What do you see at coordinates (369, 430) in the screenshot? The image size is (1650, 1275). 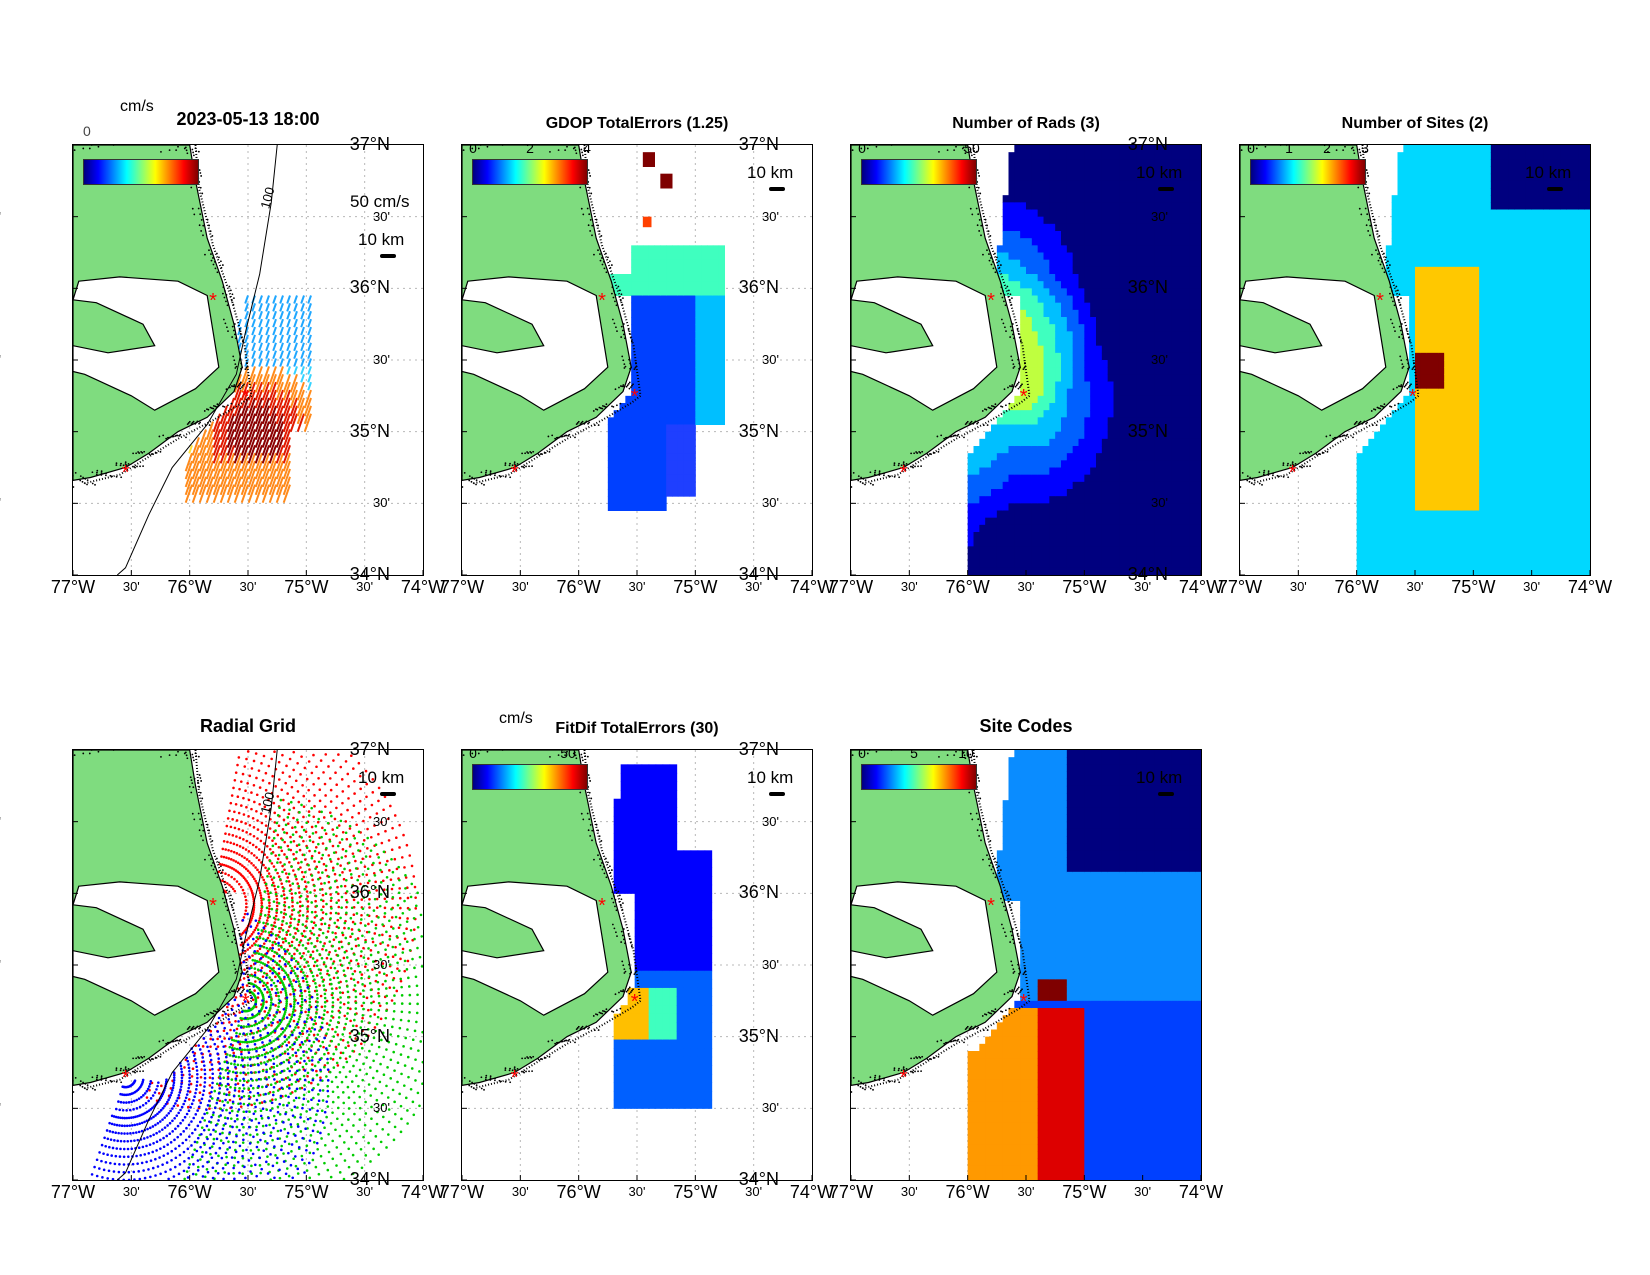 I see `lat-tick-label: 35°N` at bounding box center [369, 430].